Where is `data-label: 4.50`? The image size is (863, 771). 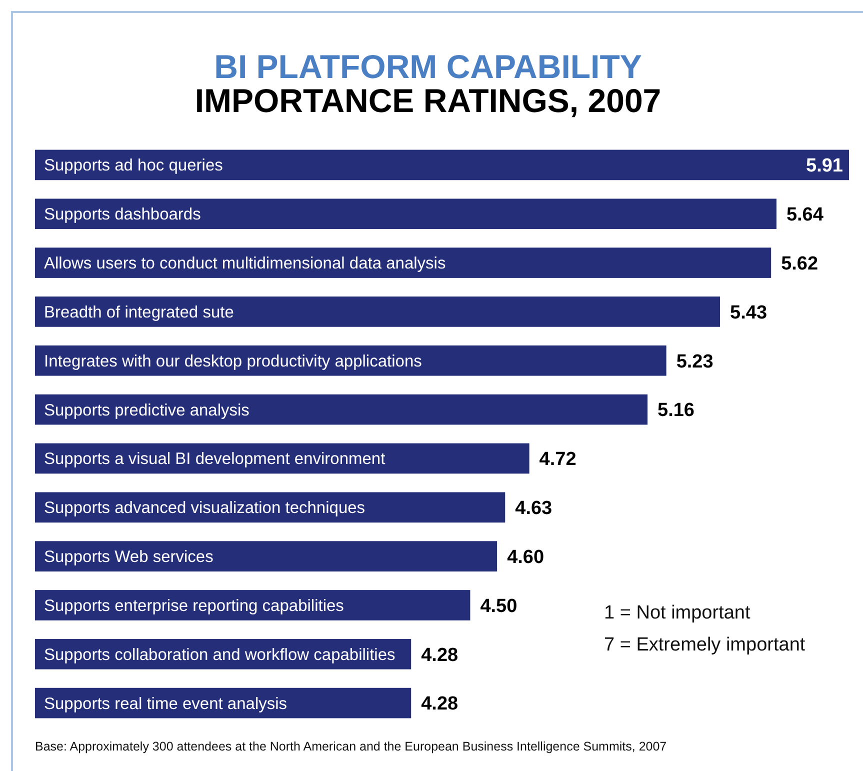
data-label: 4.50 is located at coordinates (499, 606).